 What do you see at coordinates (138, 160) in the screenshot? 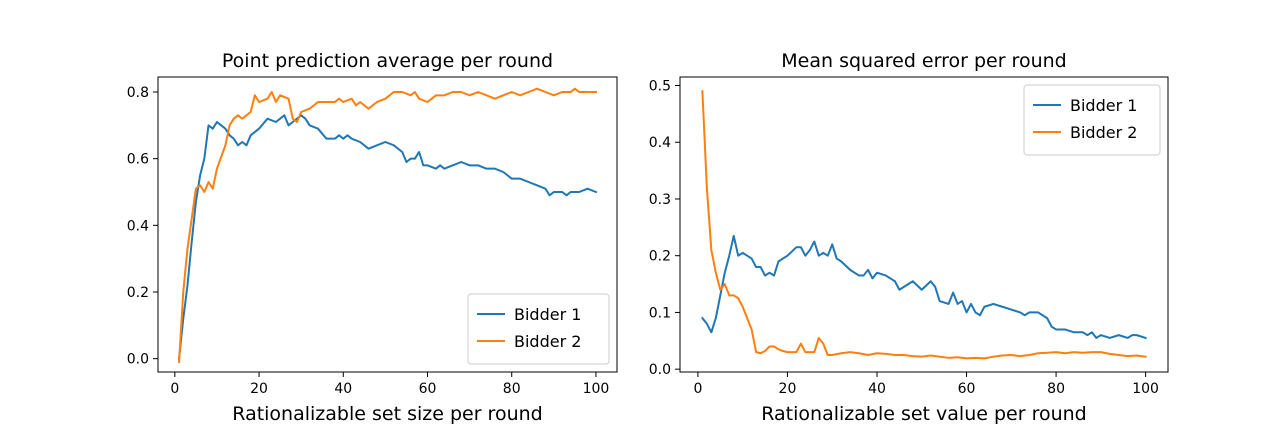
I see `y-tick-label: 0.6` at bounding box center [138, 160].